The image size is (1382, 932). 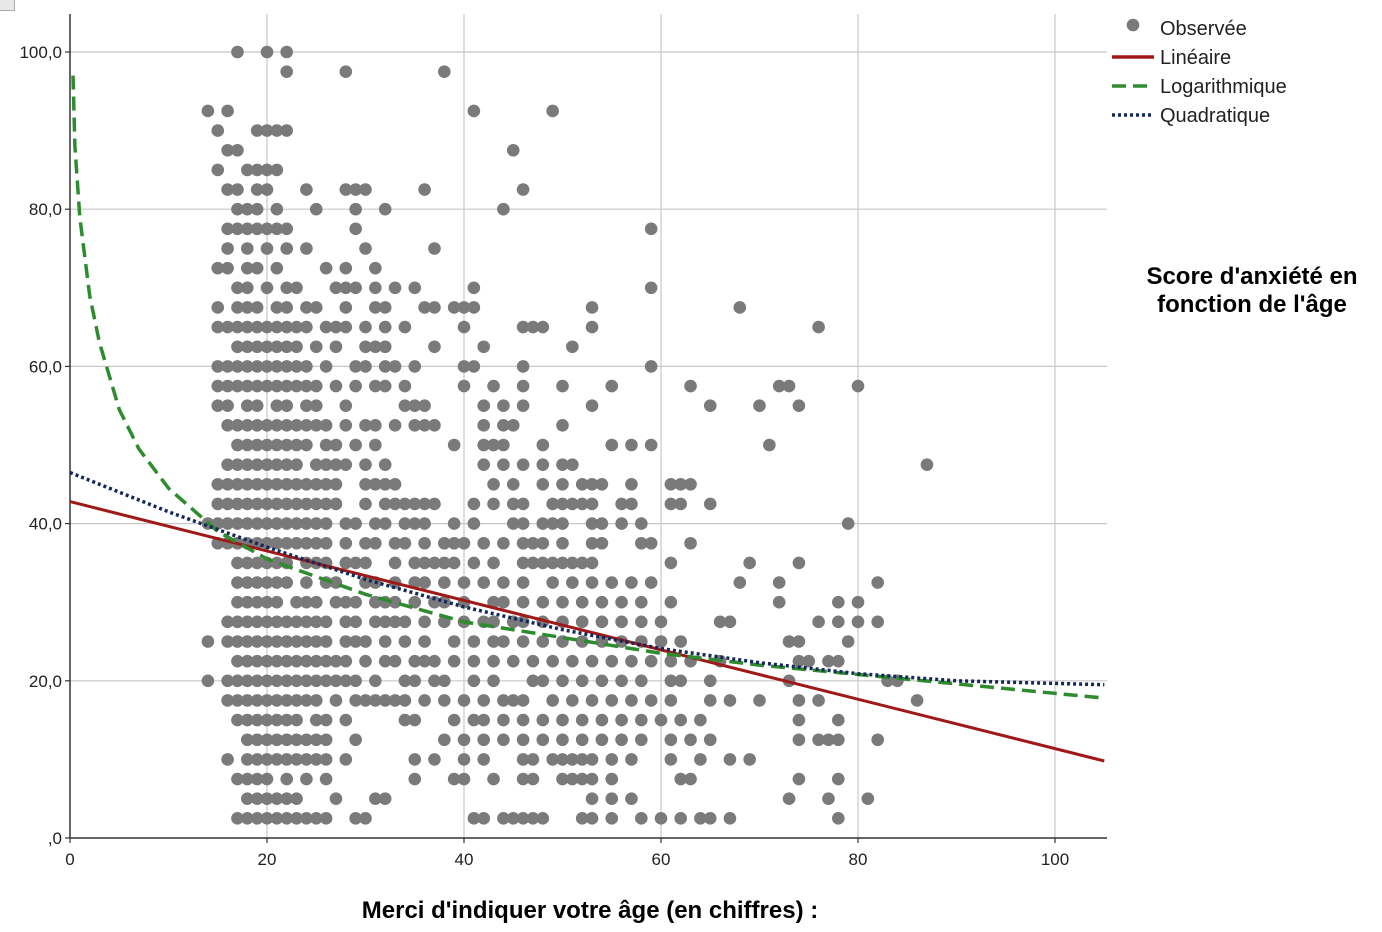 I want to click on legend-label: Observée, so click(x=1203, y=29).